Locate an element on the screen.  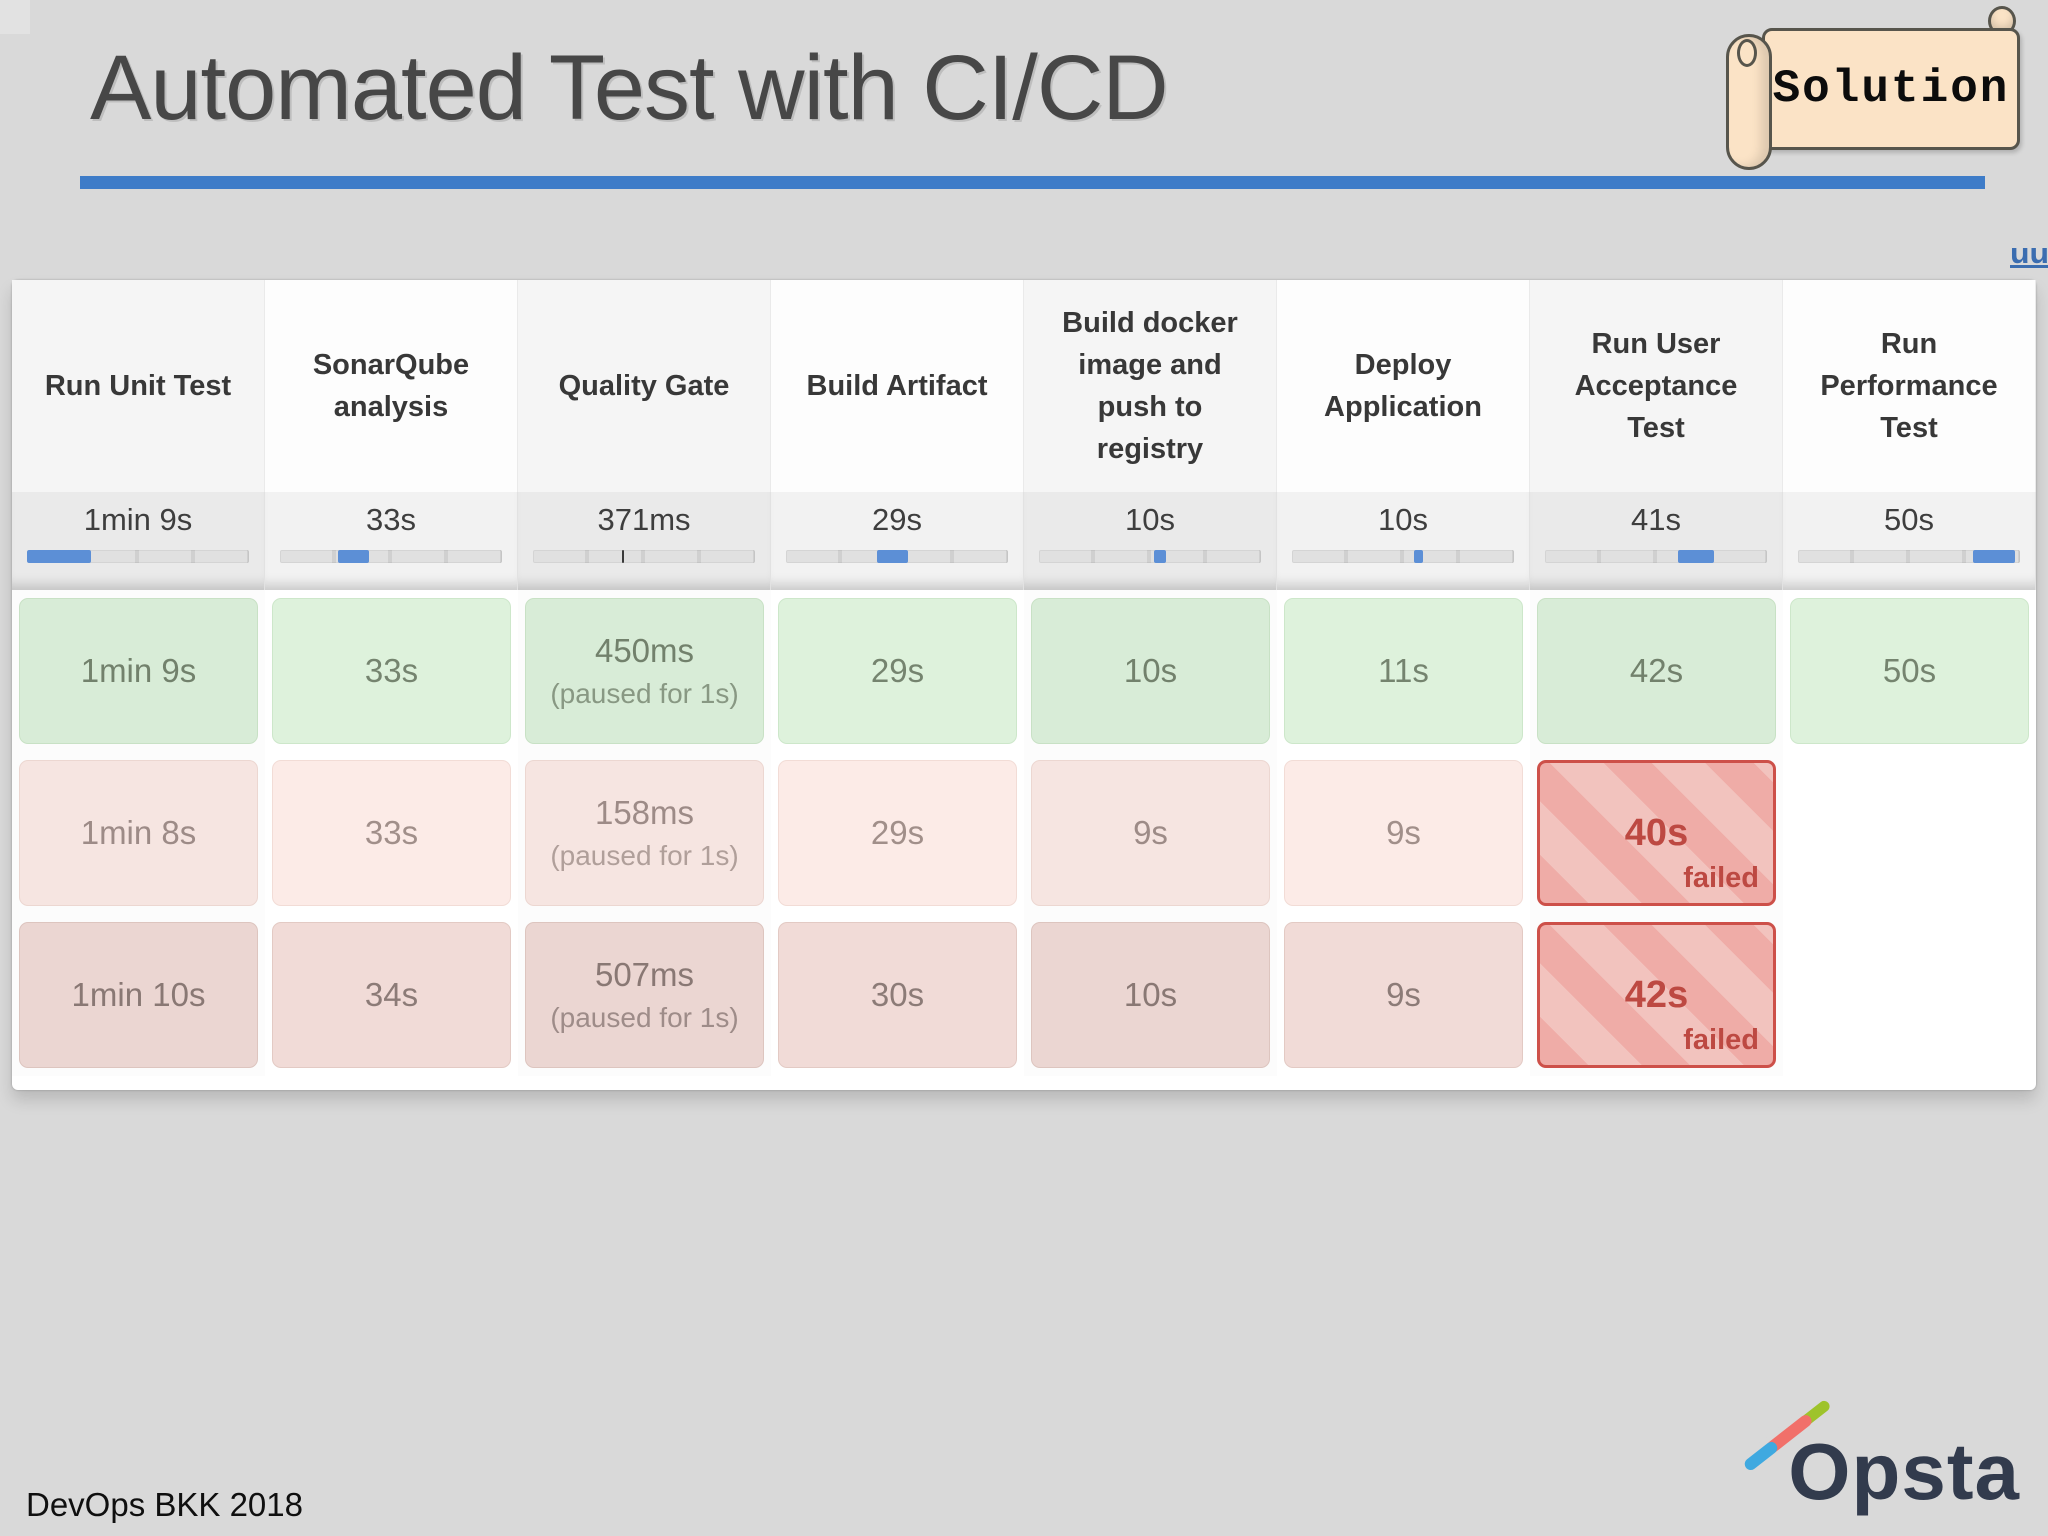
stage-result-box: 30s is located at coordinates (897, 995).